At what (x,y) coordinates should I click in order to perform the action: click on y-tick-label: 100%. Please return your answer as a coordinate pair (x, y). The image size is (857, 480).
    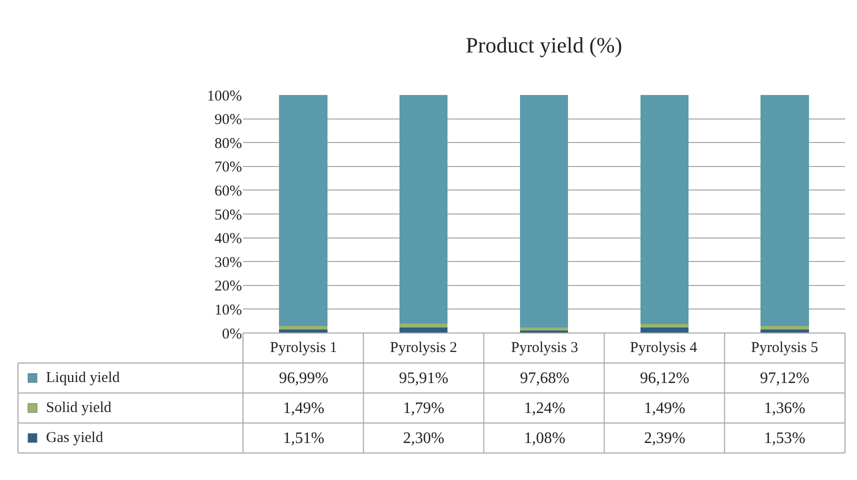
    Looking at the image, I should click on (224, 96).